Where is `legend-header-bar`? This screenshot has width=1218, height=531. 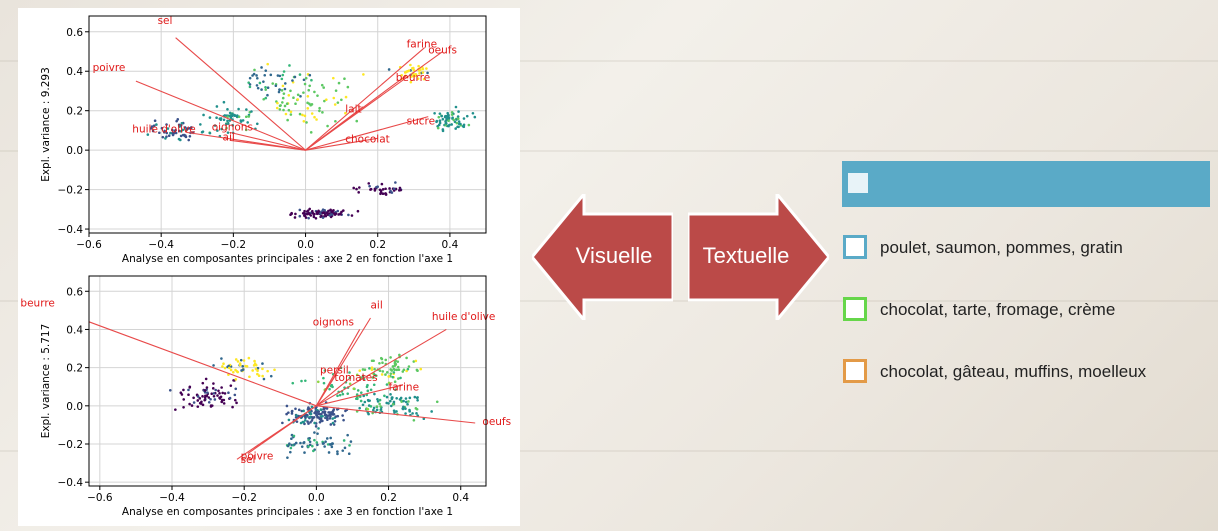
legend-header-bar is located at coordinates (1026, 184).